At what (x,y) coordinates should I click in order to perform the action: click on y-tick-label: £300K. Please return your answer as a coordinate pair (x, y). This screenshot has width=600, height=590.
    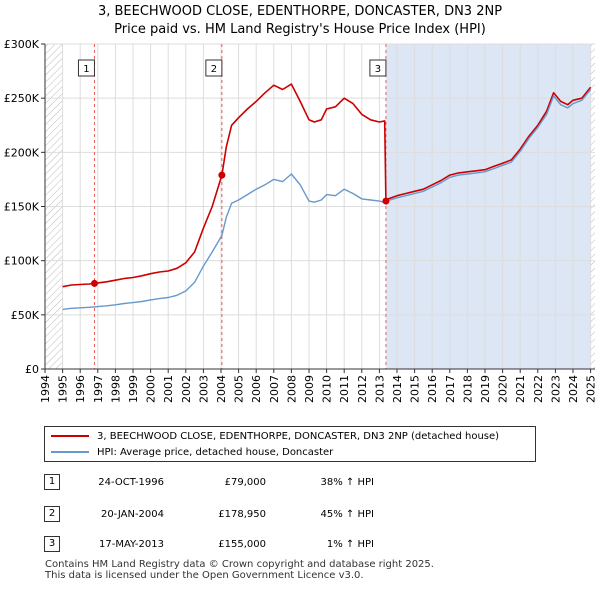
    Looking at the image, I should click on (22, 44).